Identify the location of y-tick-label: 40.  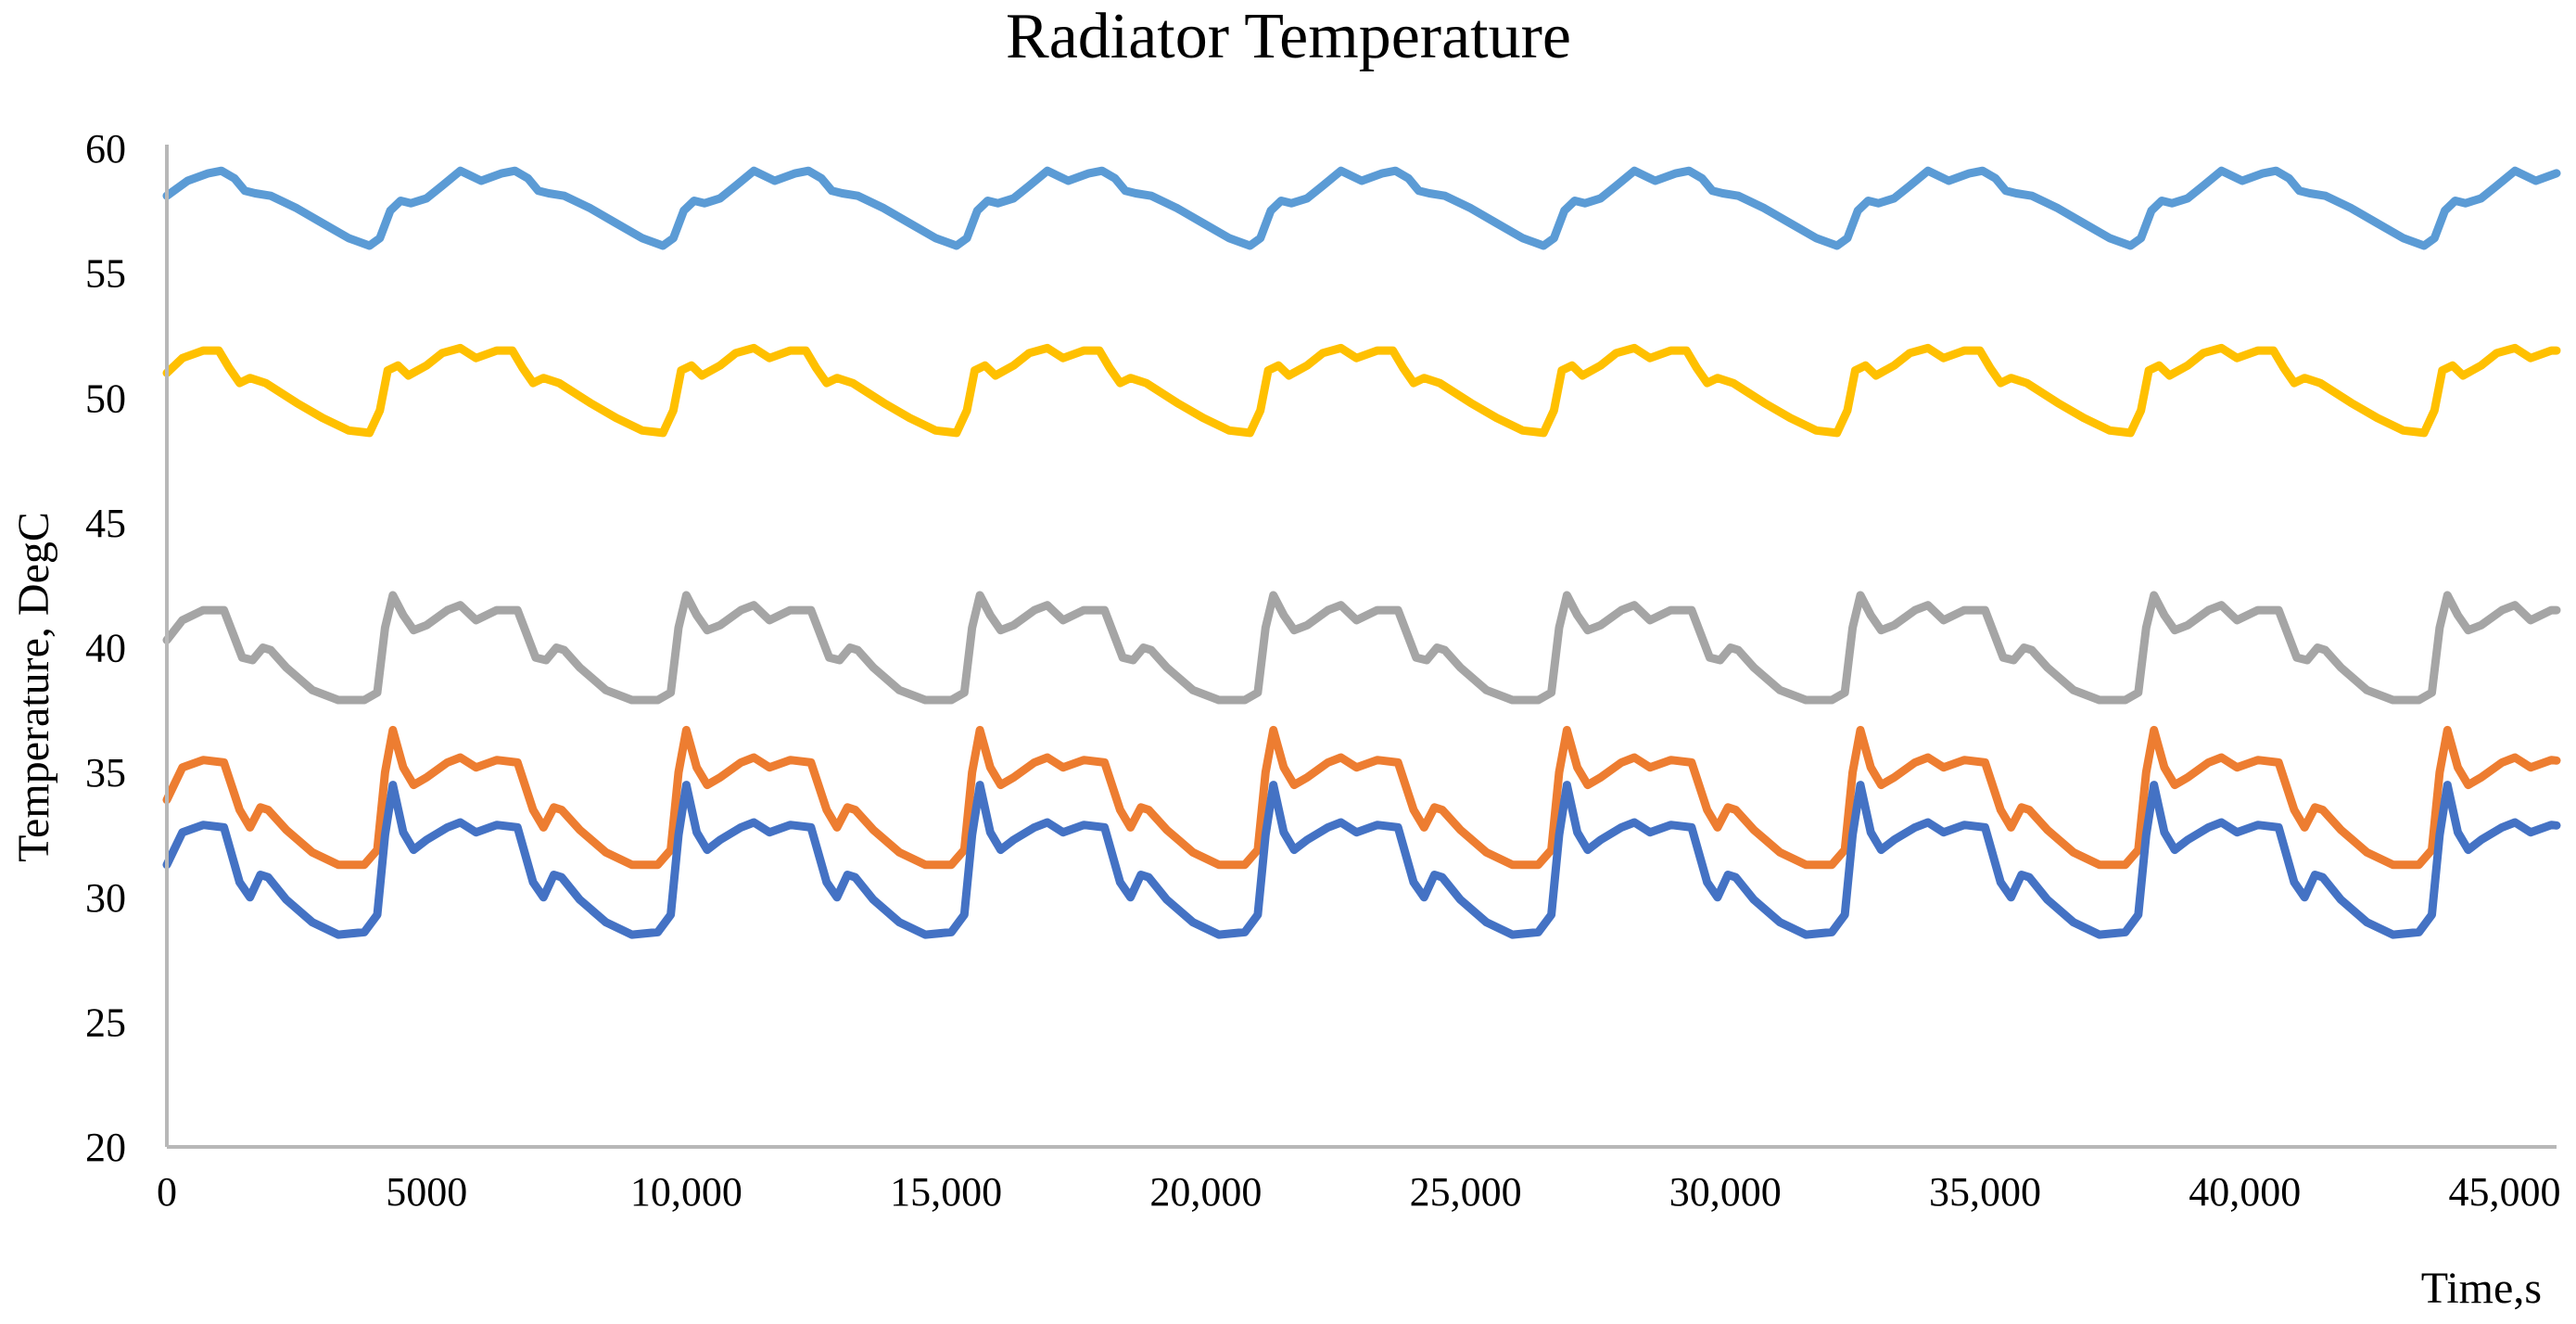
(105, 648).